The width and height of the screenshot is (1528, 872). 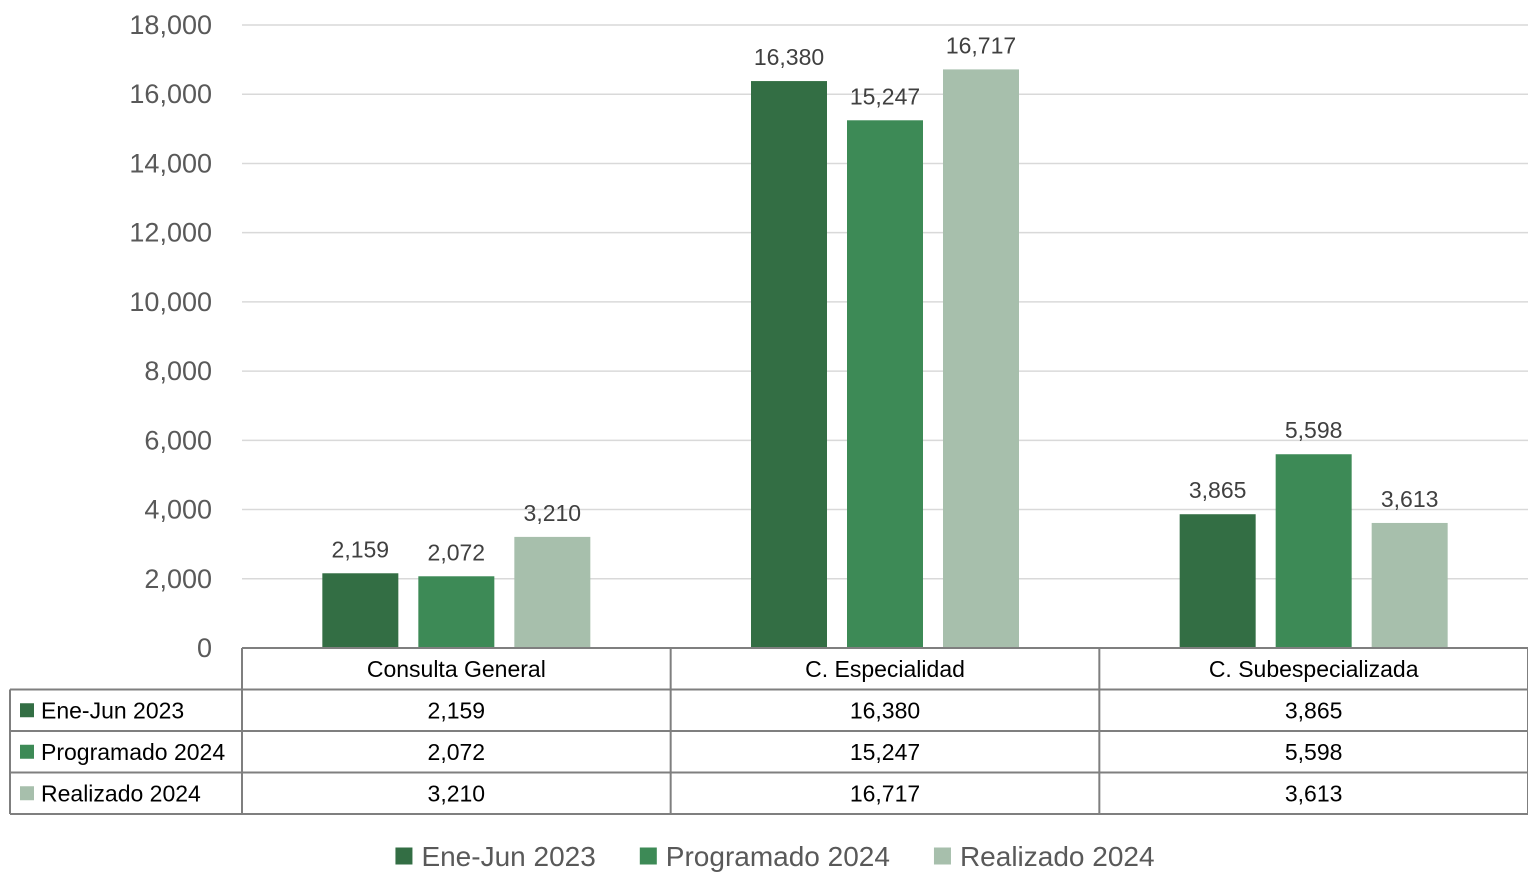 I want to click on data-label: 5,598, so click(x=1314, y=430).